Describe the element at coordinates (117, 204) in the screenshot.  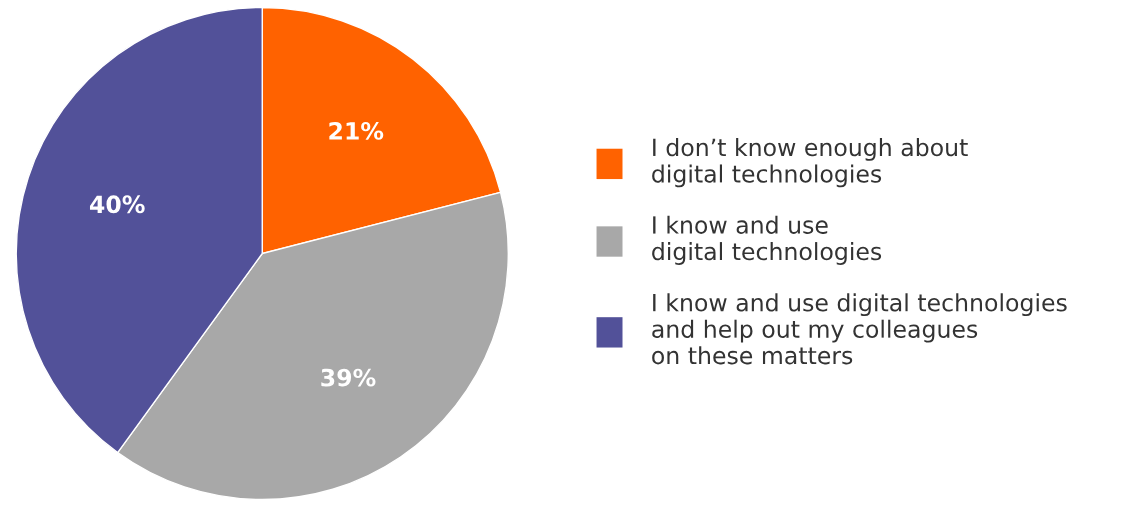
I see `data-label: 40%` at that location.